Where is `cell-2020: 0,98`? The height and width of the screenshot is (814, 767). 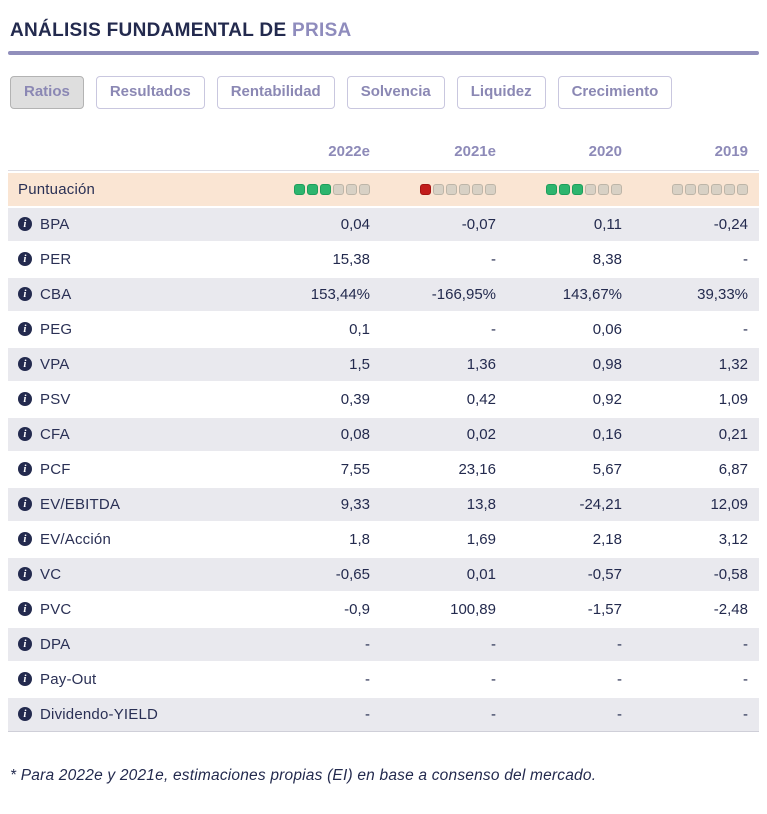 cell-2020: 0,98 is located at coordinates (607, 364).